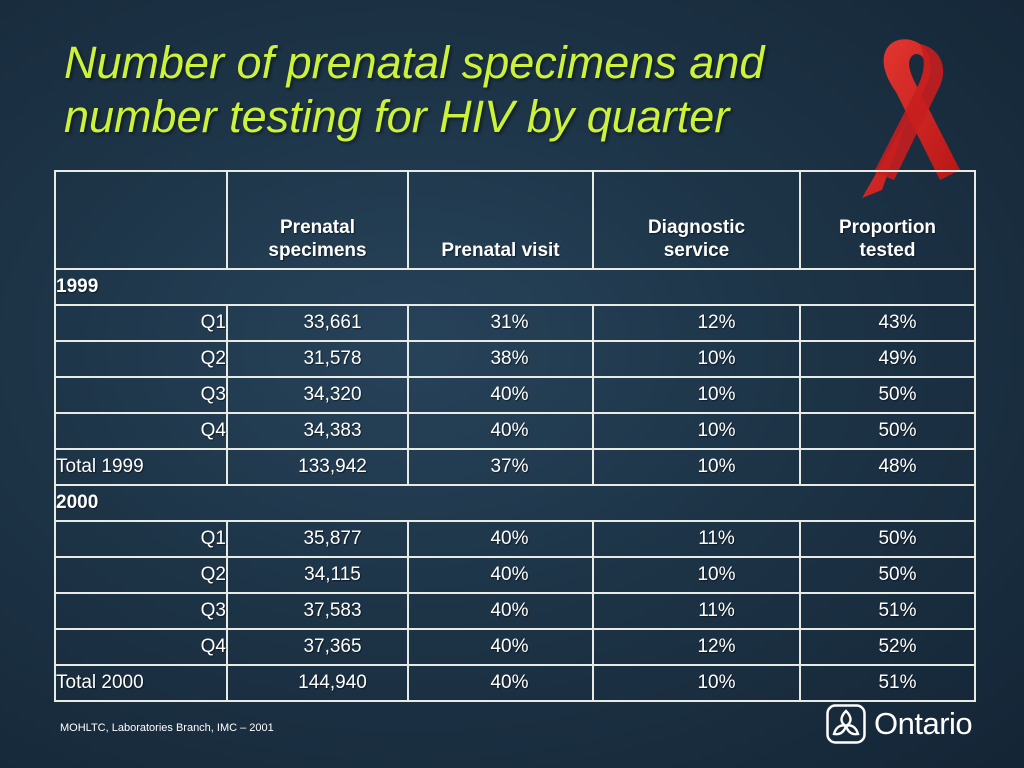 Image resolution: width=1024 pixels, height=768 pixels. I want to click on ontario-wordmark: Ontario, so click(923, 723).